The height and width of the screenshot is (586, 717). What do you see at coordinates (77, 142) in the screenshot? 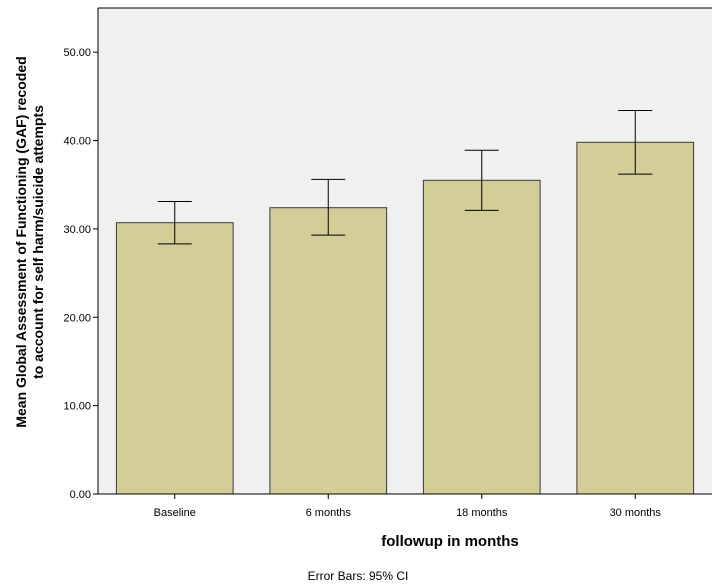
I see `y-tick-label: 40.00` at bounding box center [77, 142].